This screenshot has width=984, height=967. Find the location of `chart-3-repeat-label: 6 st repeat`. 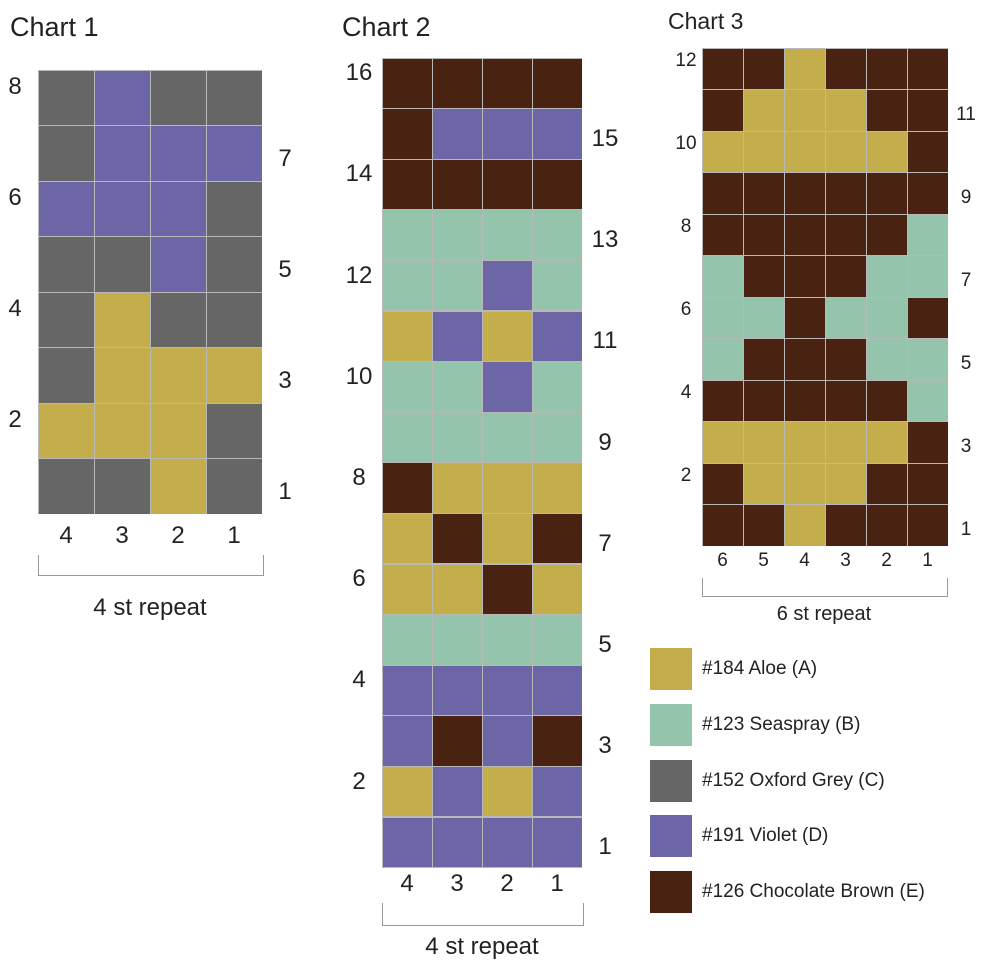

chart-3-repeat-label: 6 st repeat is located at coordinates (824, 614).